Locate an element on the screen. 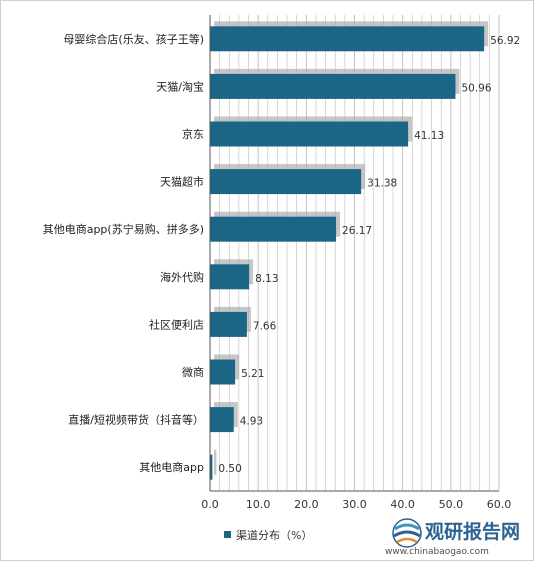  category-label: 母婴综合店(乐友、孩子王等) is located at coordinates (133, 39).